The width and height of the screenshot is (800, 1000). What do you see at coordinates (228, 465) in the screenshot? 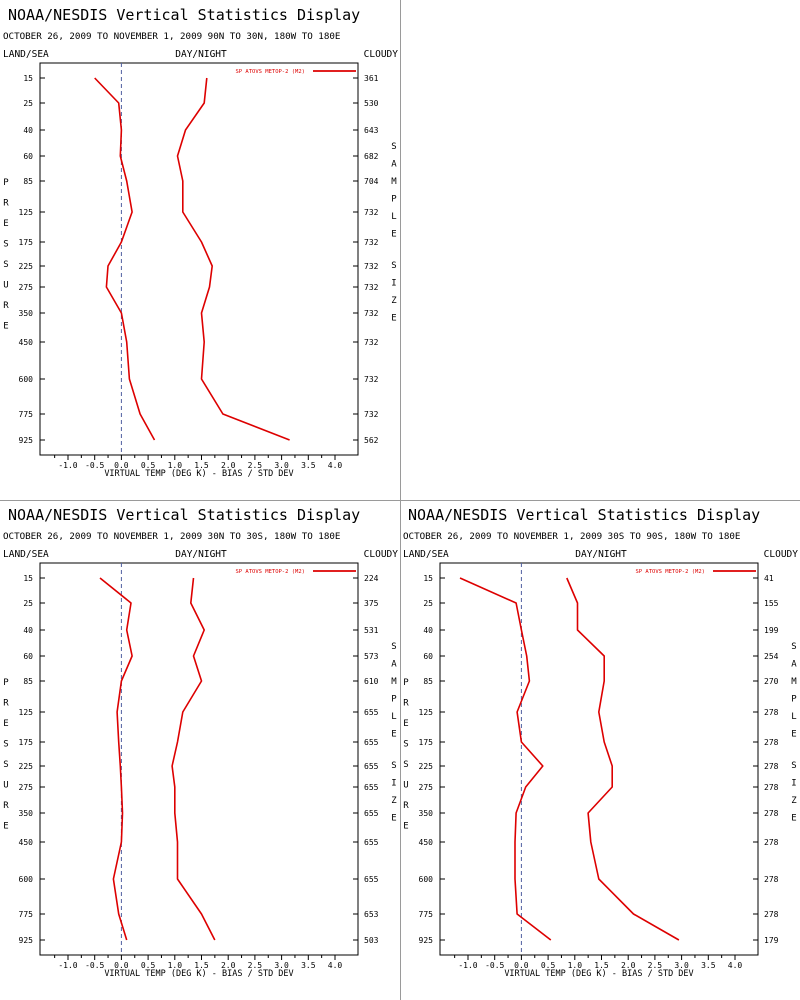
I see `x-tick-label: 2.0` at bounding box center [228, 465].